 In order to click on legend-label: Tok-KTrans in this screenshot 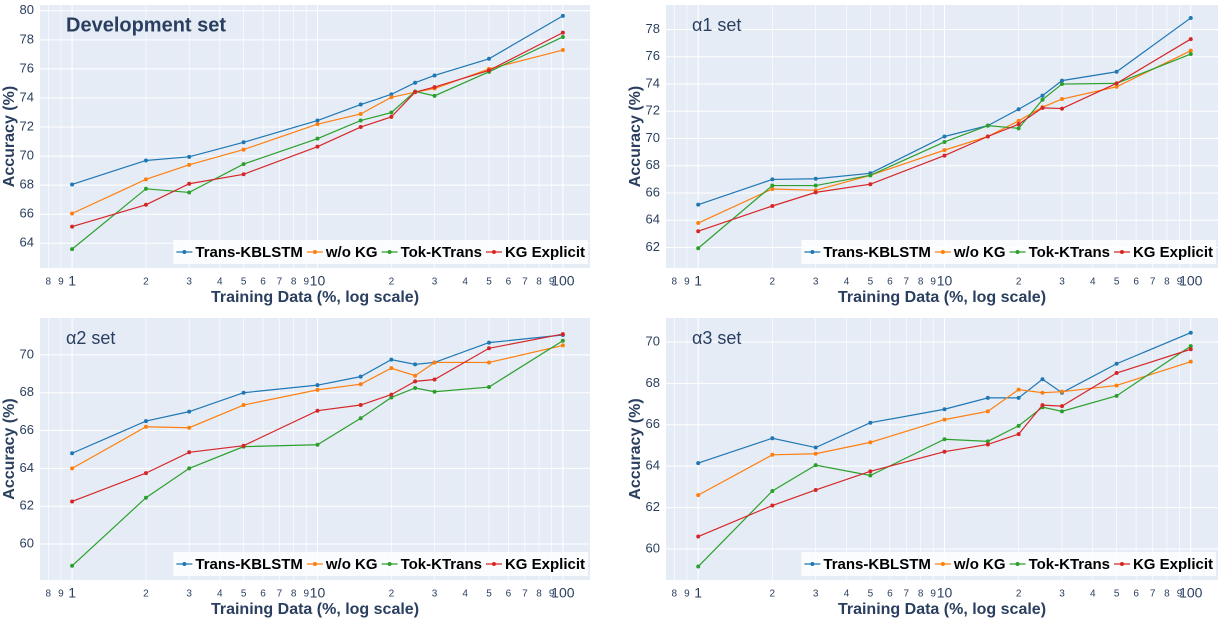, I will do `click(441, 564)`.